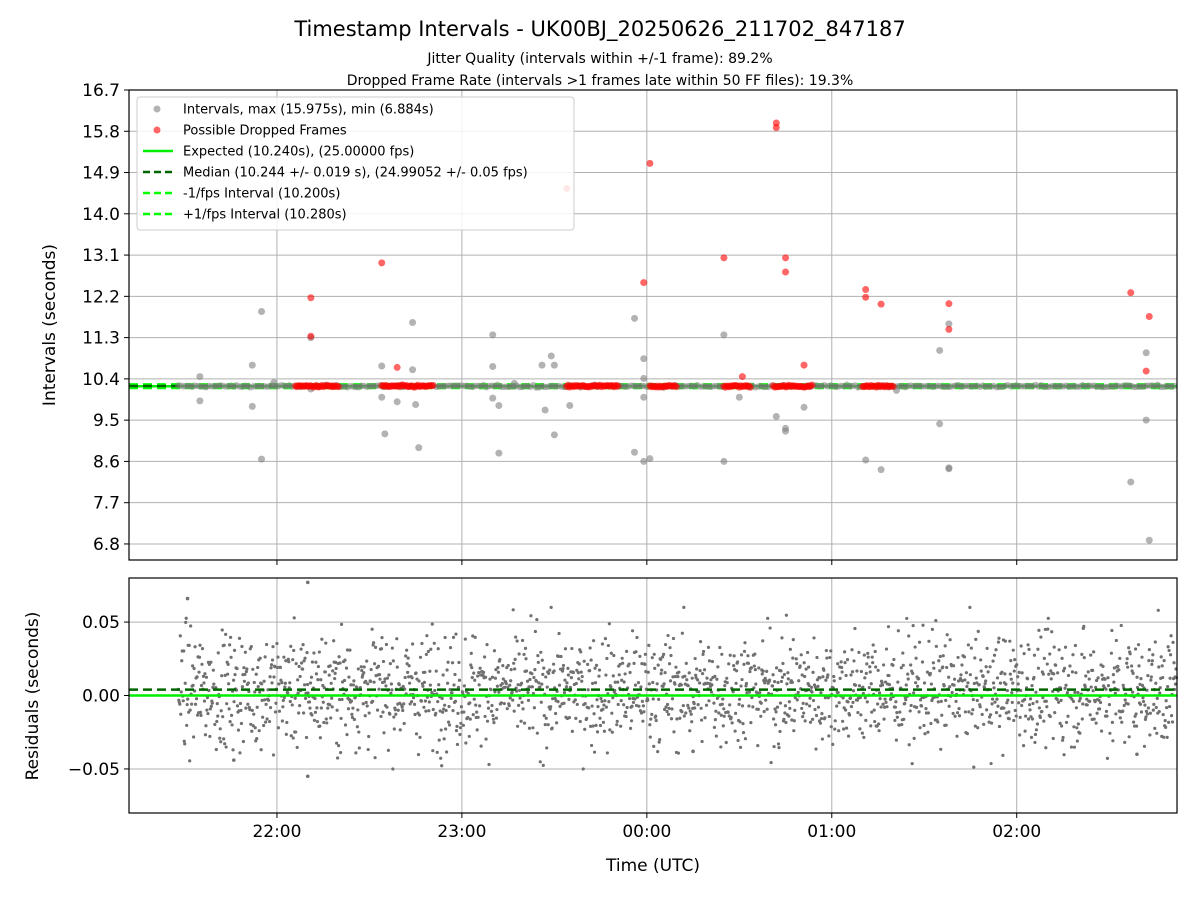 This screenshot has height=900, width=1200. Describe the element at coordinates (1146, 371) in the screenshot. I see `dropped-frame-point` at that location.